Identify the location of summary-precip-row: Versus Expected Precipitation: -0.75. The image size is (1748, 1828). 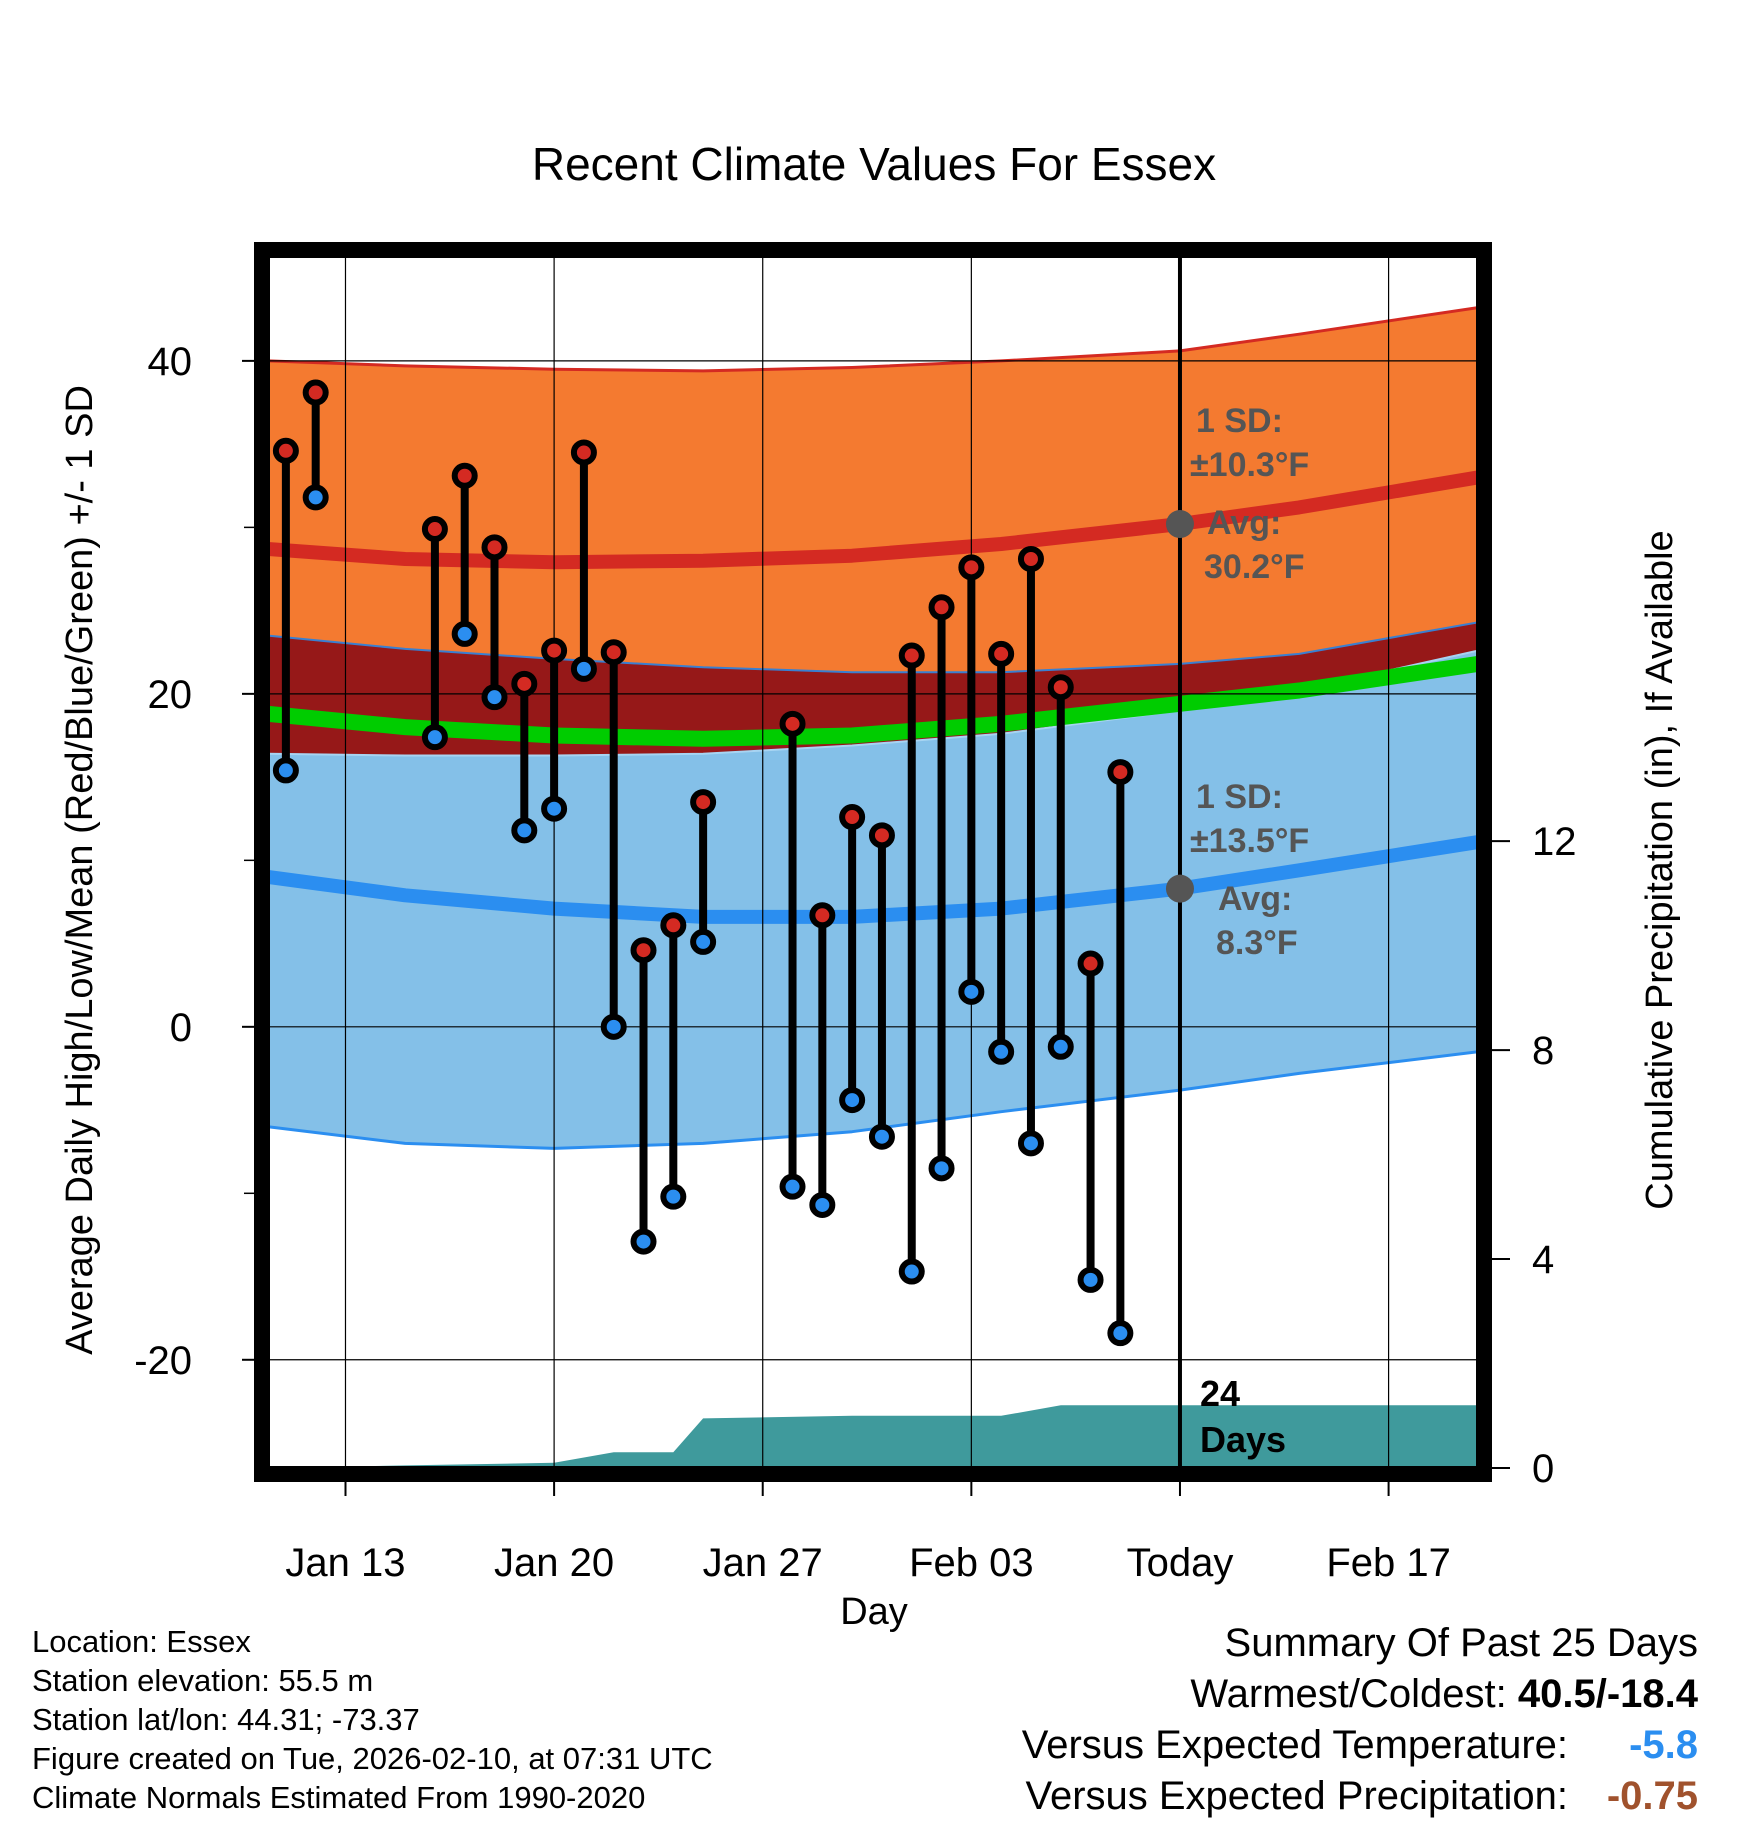
(1360, 1796).